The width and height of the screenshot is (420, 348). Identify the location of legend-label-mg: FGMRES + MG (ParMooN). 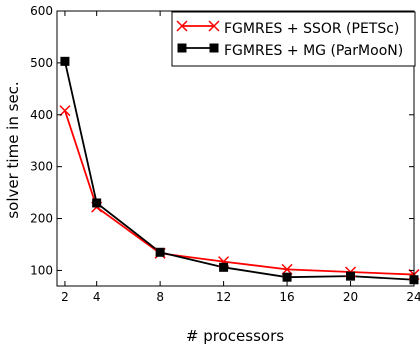
(313, 51).